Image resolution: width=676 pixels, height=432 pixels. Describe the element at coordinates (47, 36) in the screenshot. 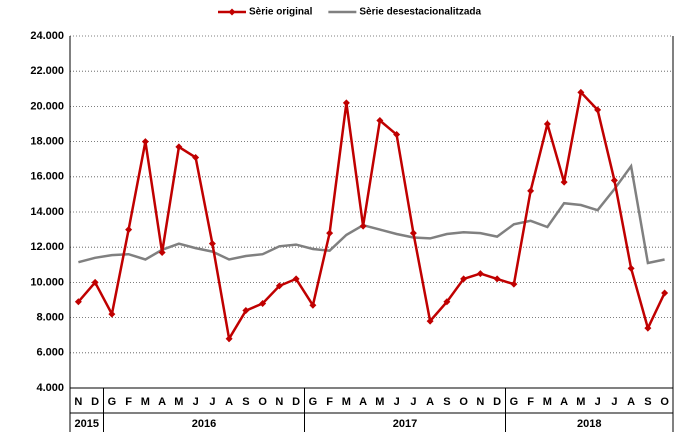

I see `y-tick-label: 24.000` at that location.